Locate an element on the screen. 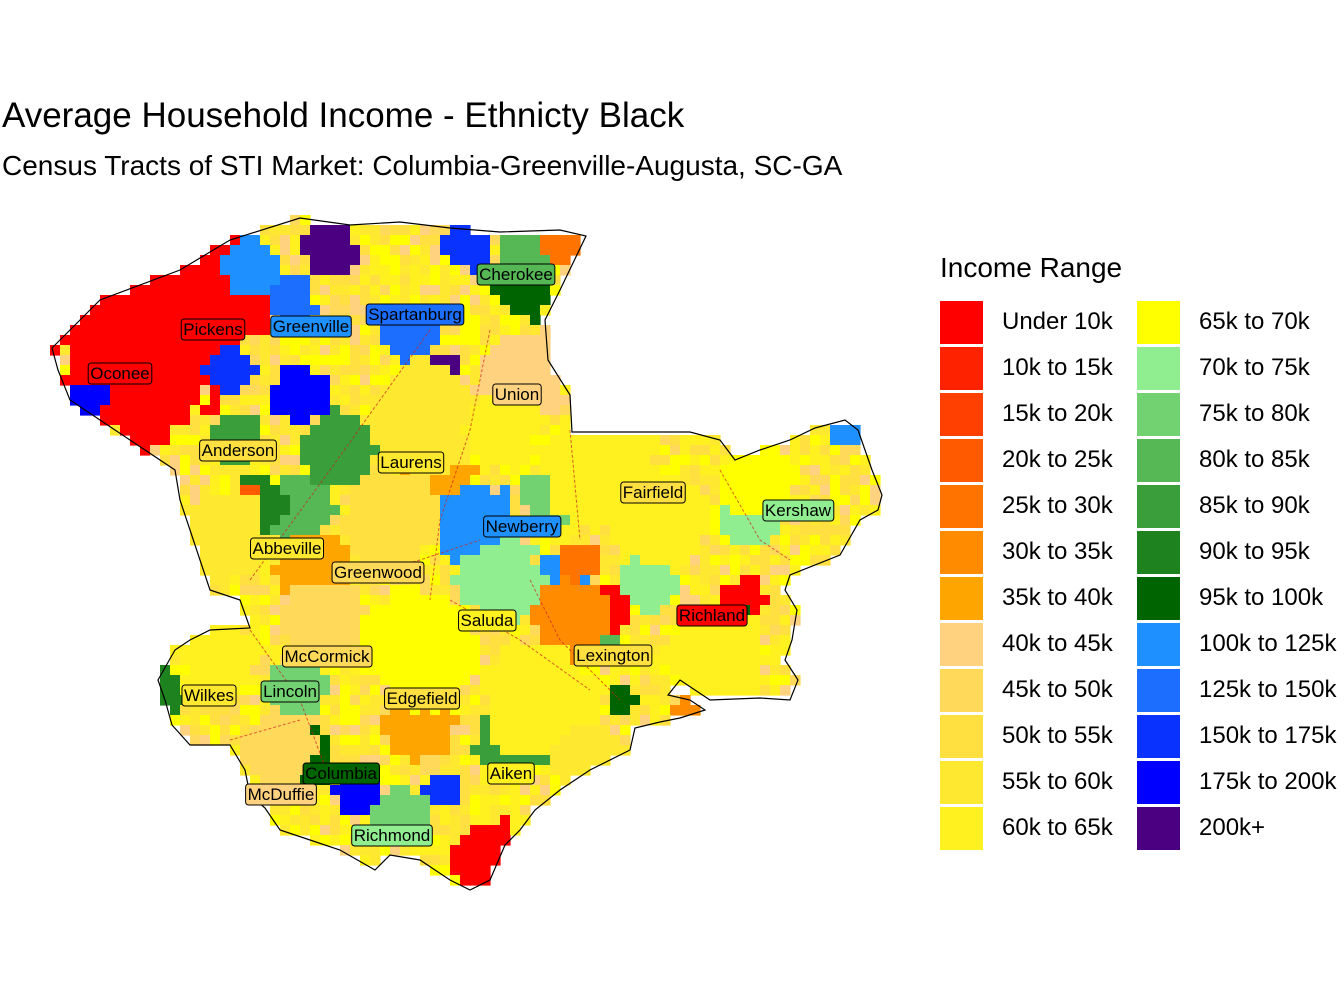  county-name: Fairfield is located at coordinates (653, 492).